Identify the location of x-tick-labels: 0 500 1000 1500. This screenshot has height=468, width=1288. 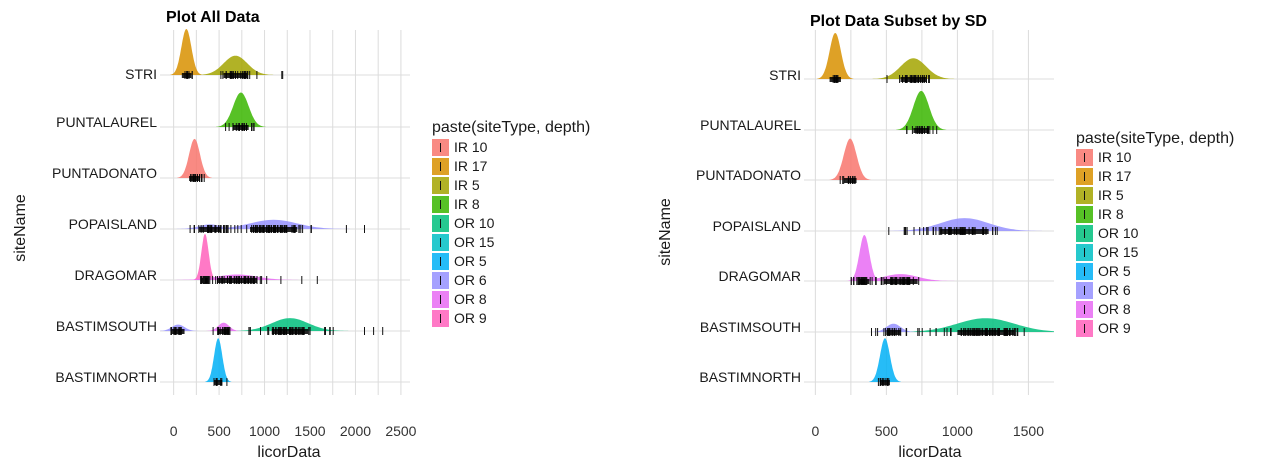
(927, 431).